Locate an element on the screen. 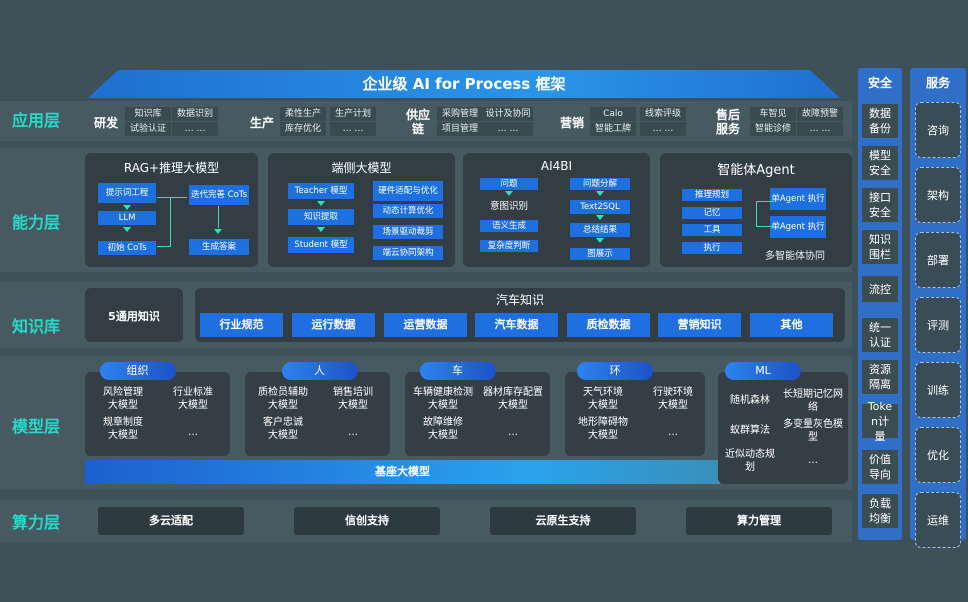  app-item: 智能工牌 is located at coordinates (613, 129).